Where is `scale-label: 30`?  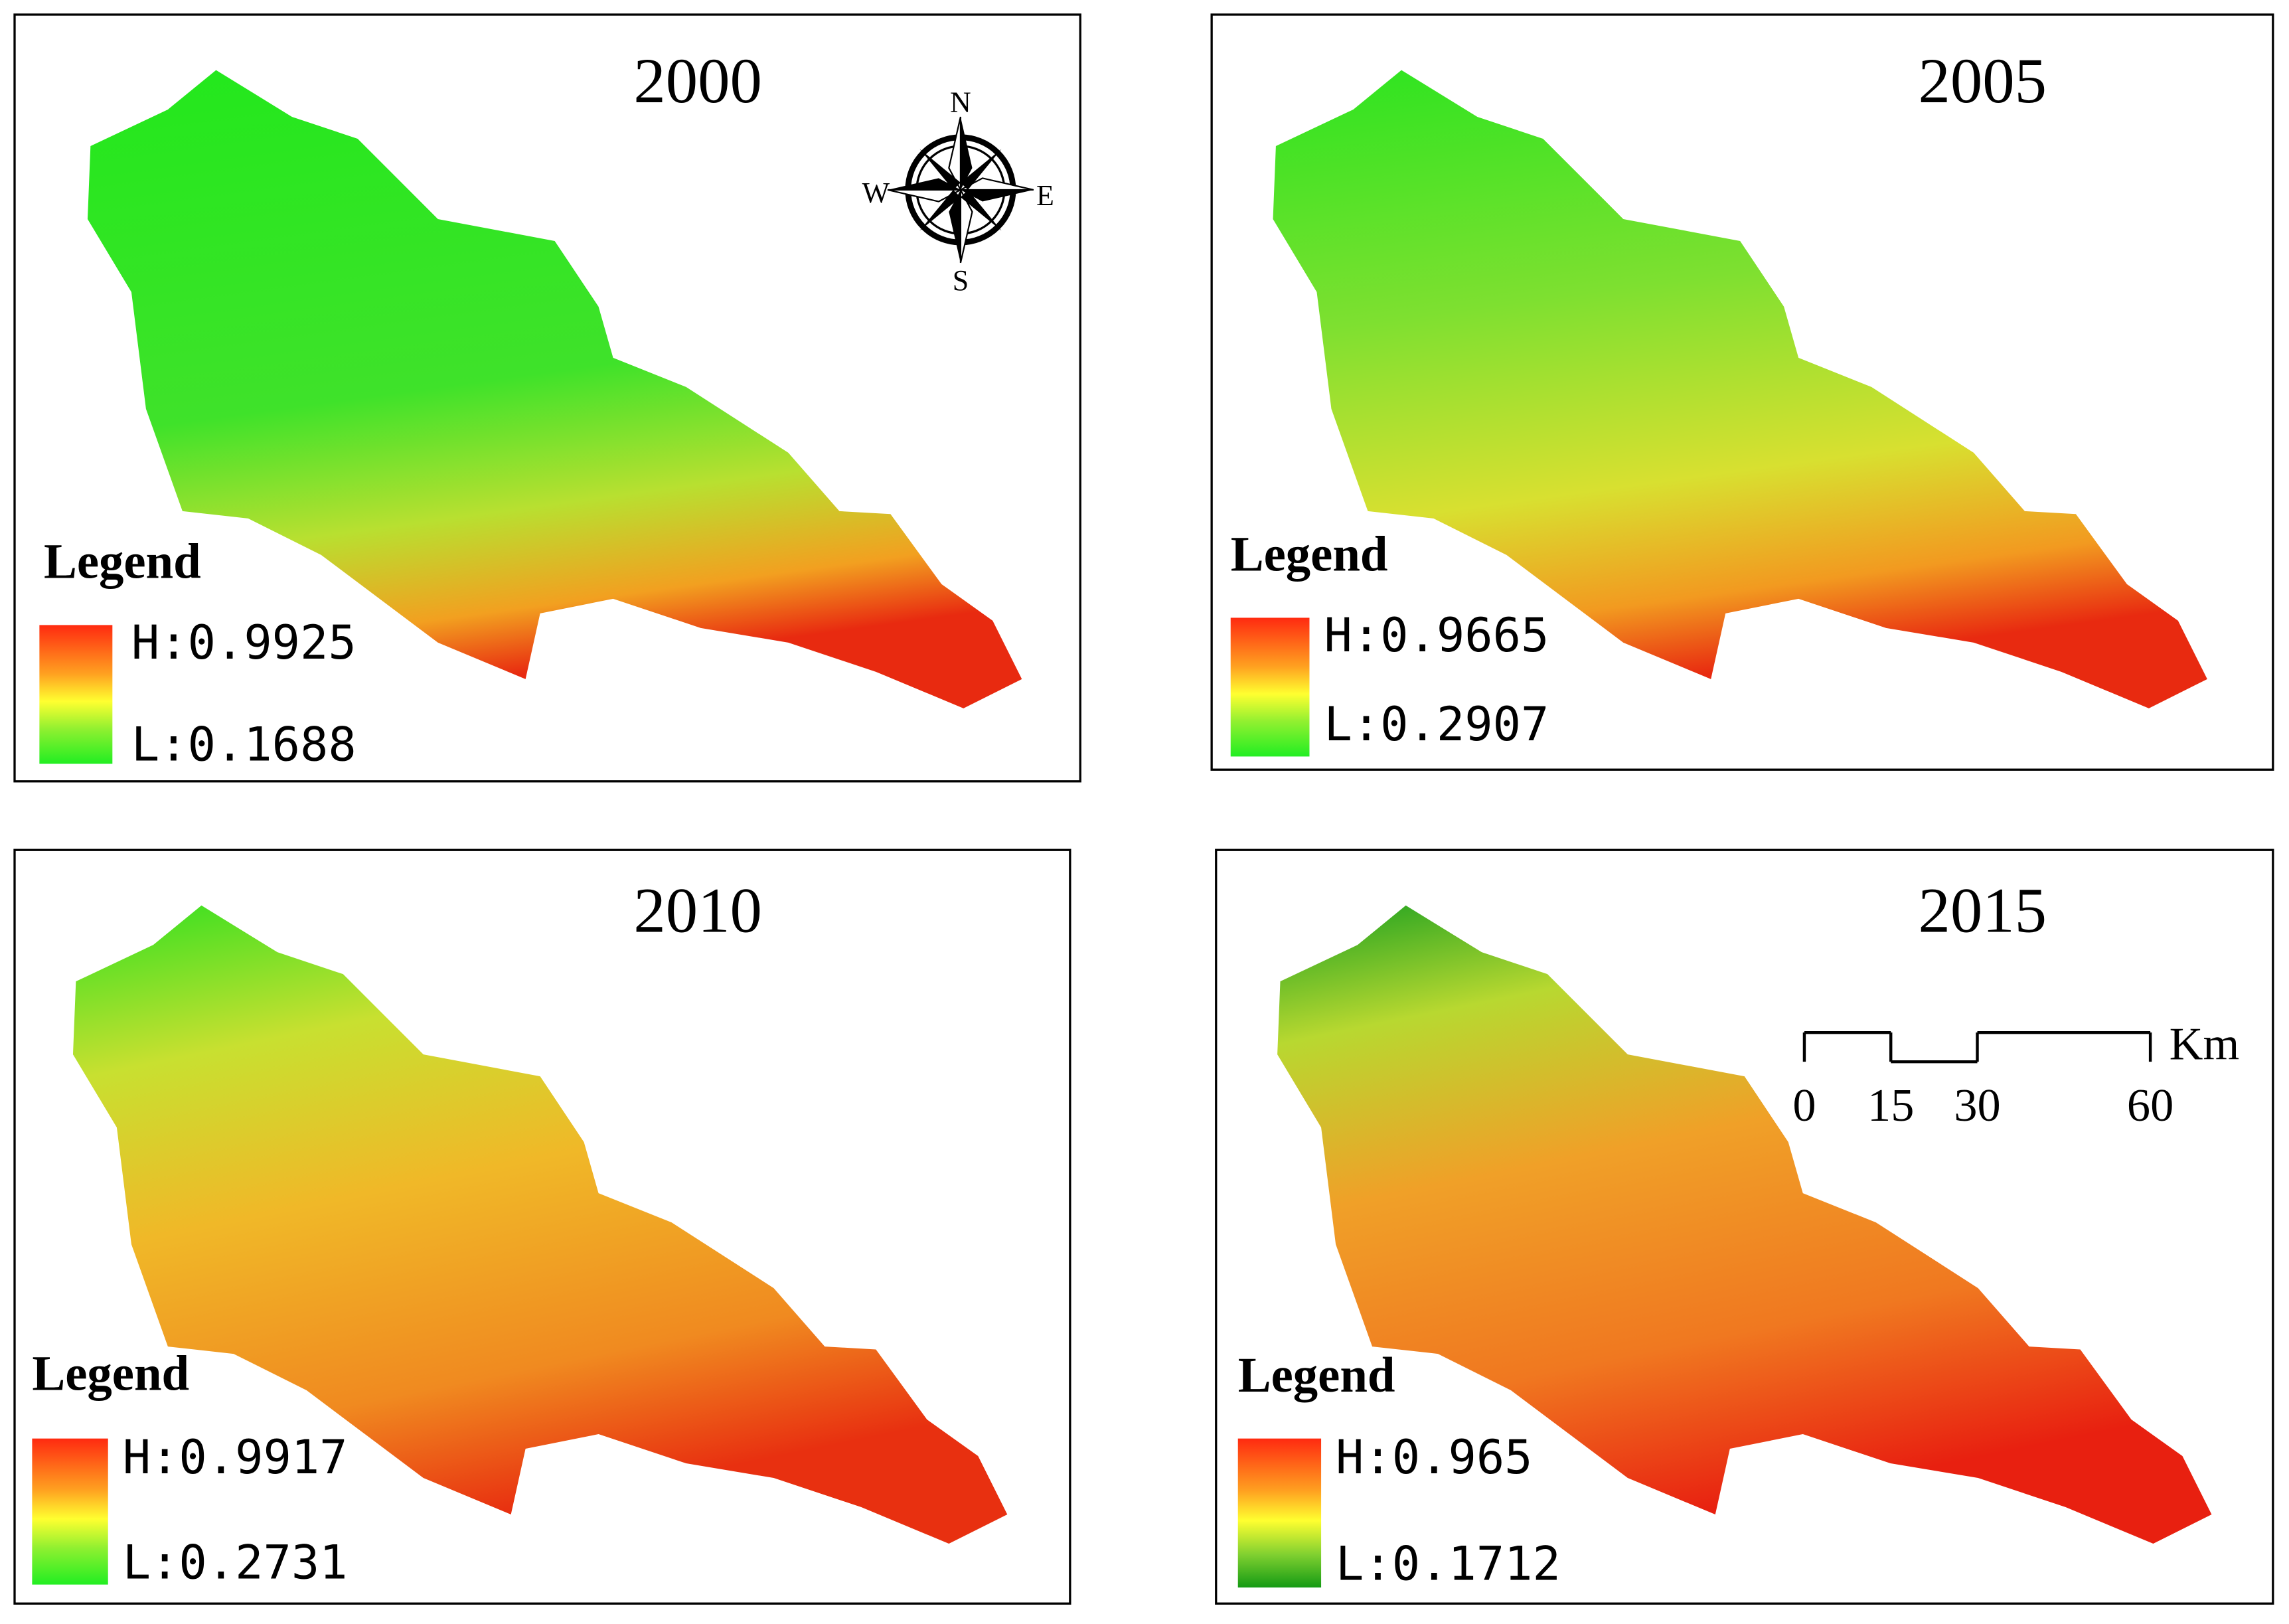
scale-label: 30 is located at coordinates (1977, 1105).